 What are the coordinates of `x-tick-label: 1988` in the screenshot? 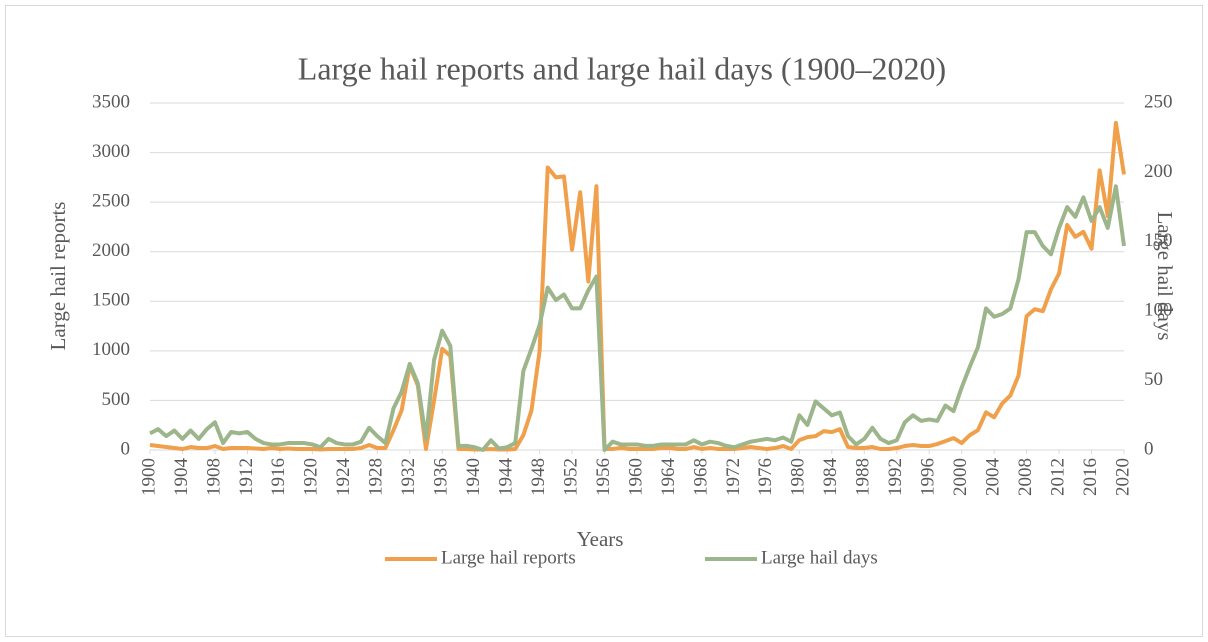 It's located at (863, 477).